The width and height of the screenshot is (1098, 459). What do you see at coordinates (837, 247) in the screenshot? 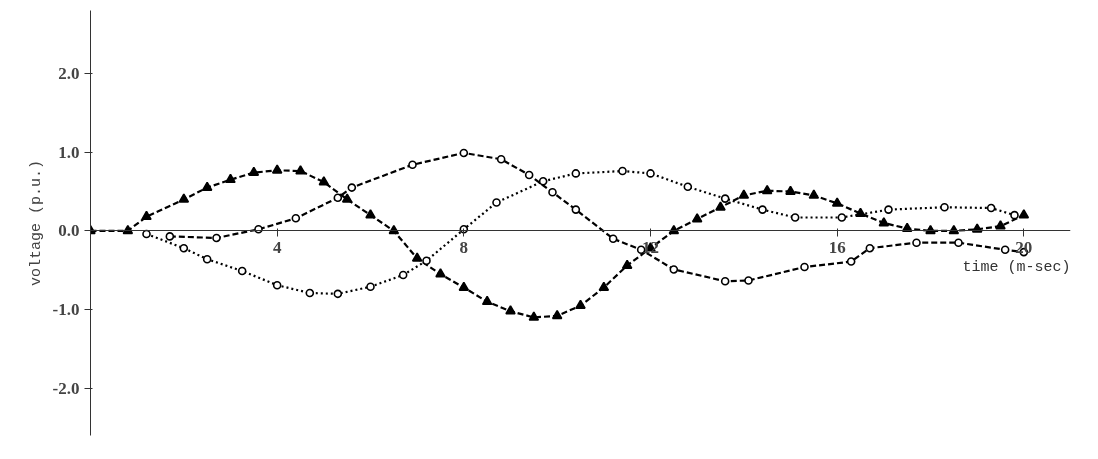
I see `x-tick-label: 16` at bounding box center [837, 247].